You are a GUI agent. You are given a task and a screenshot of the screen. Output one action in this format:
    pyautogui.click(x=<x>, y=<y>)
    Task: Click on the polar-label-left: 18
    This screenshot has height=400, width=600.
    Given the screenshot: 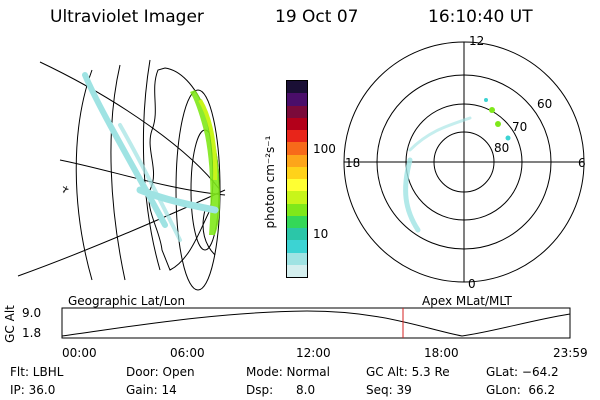 What is the action you would take?
    pyautogui.click(x=353, y=163)
    